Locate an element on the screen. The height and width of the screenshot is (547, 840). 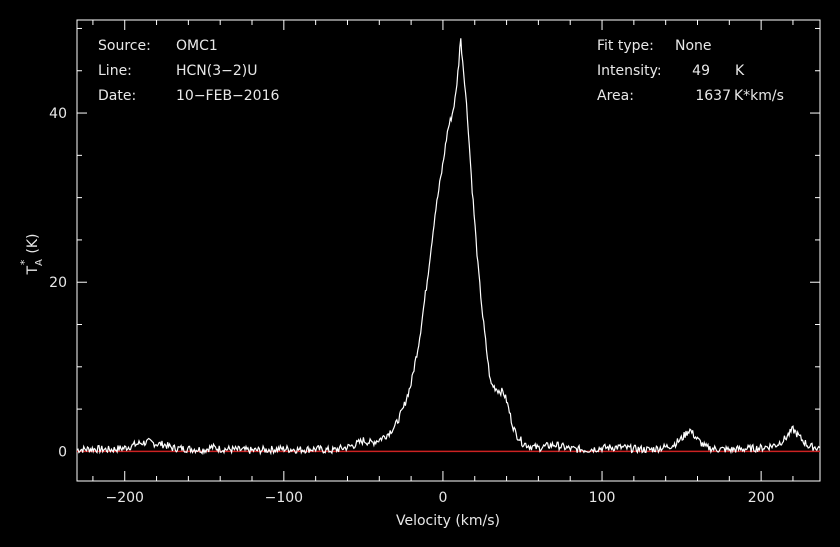
y-axis-label-sup: * is located at coordinates (24, 262).